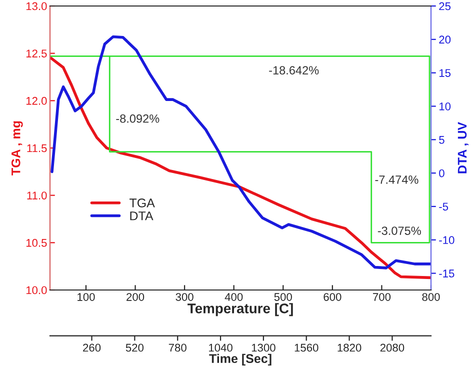 The image size is (474, 375). What do you see at coordinates (142, 216) in the screenshot?
I see `legend-label: DTA` at bounding box center [142, 216].